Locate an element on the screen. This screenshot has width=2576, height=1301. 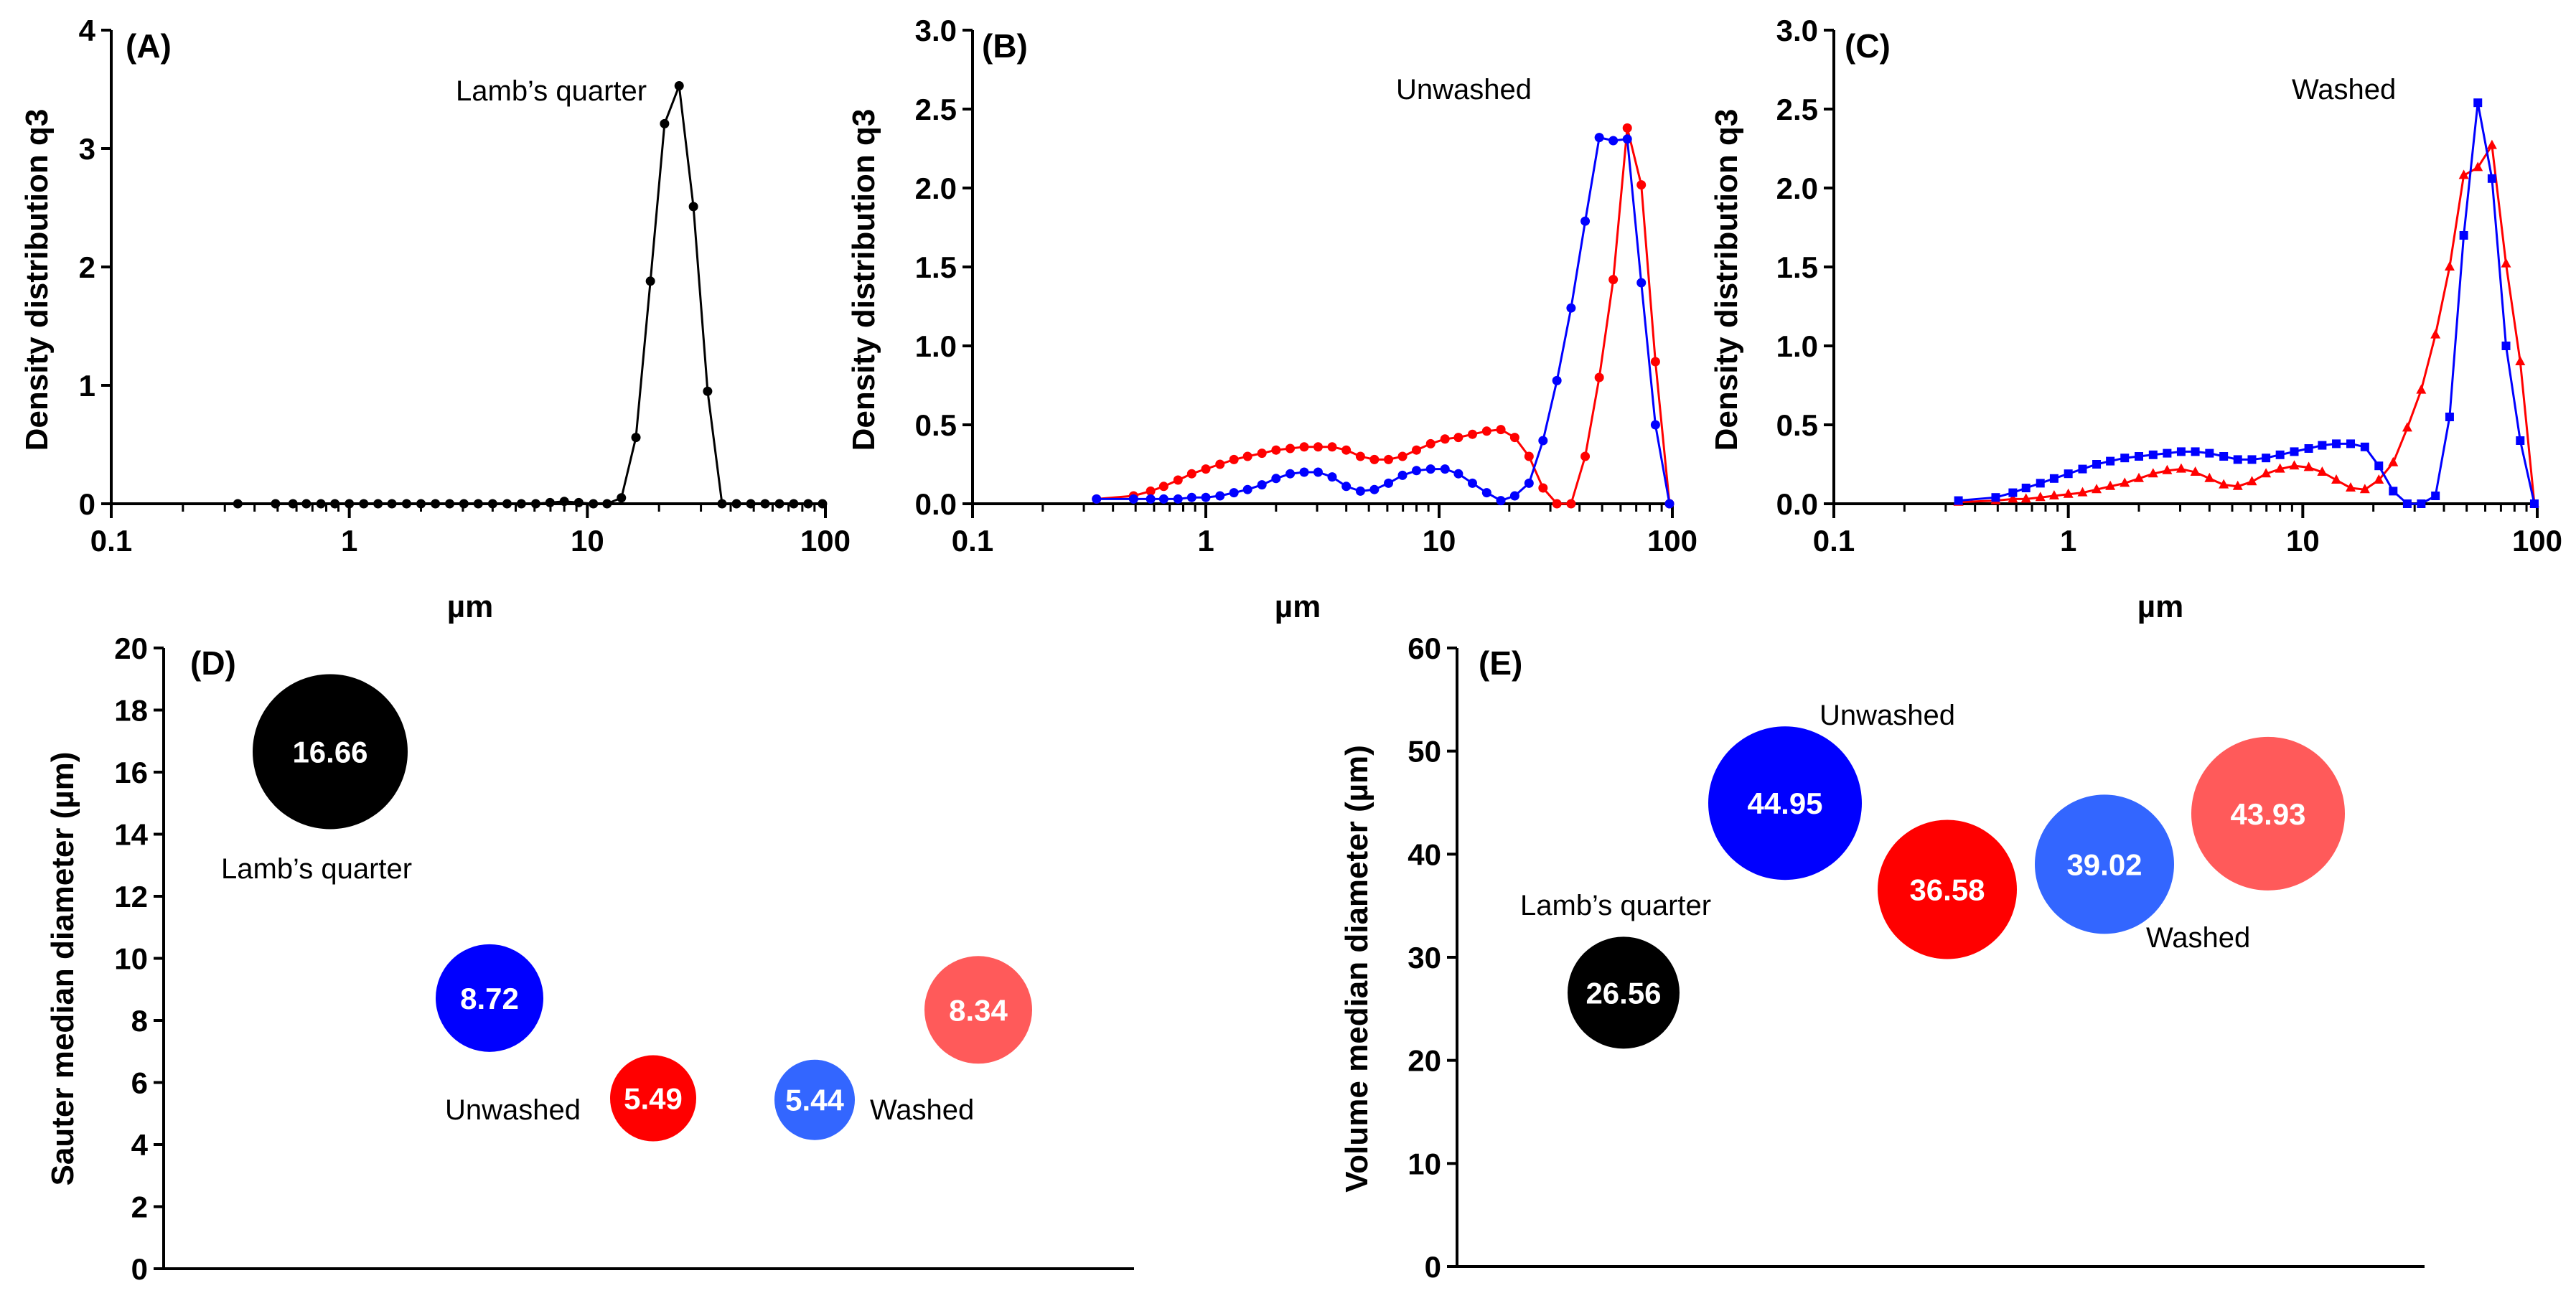
panel-b-annotation: Unwashed is located at coordinates (1464, 89).